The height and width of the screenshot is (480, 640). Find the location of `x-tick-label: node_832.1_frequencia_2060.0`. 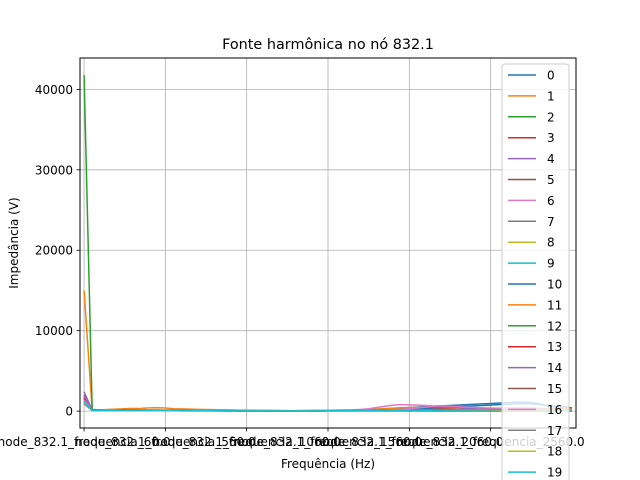

x-tick-label: node_832.1_frequencia_2060.0 is located at coordinates (409, 442).